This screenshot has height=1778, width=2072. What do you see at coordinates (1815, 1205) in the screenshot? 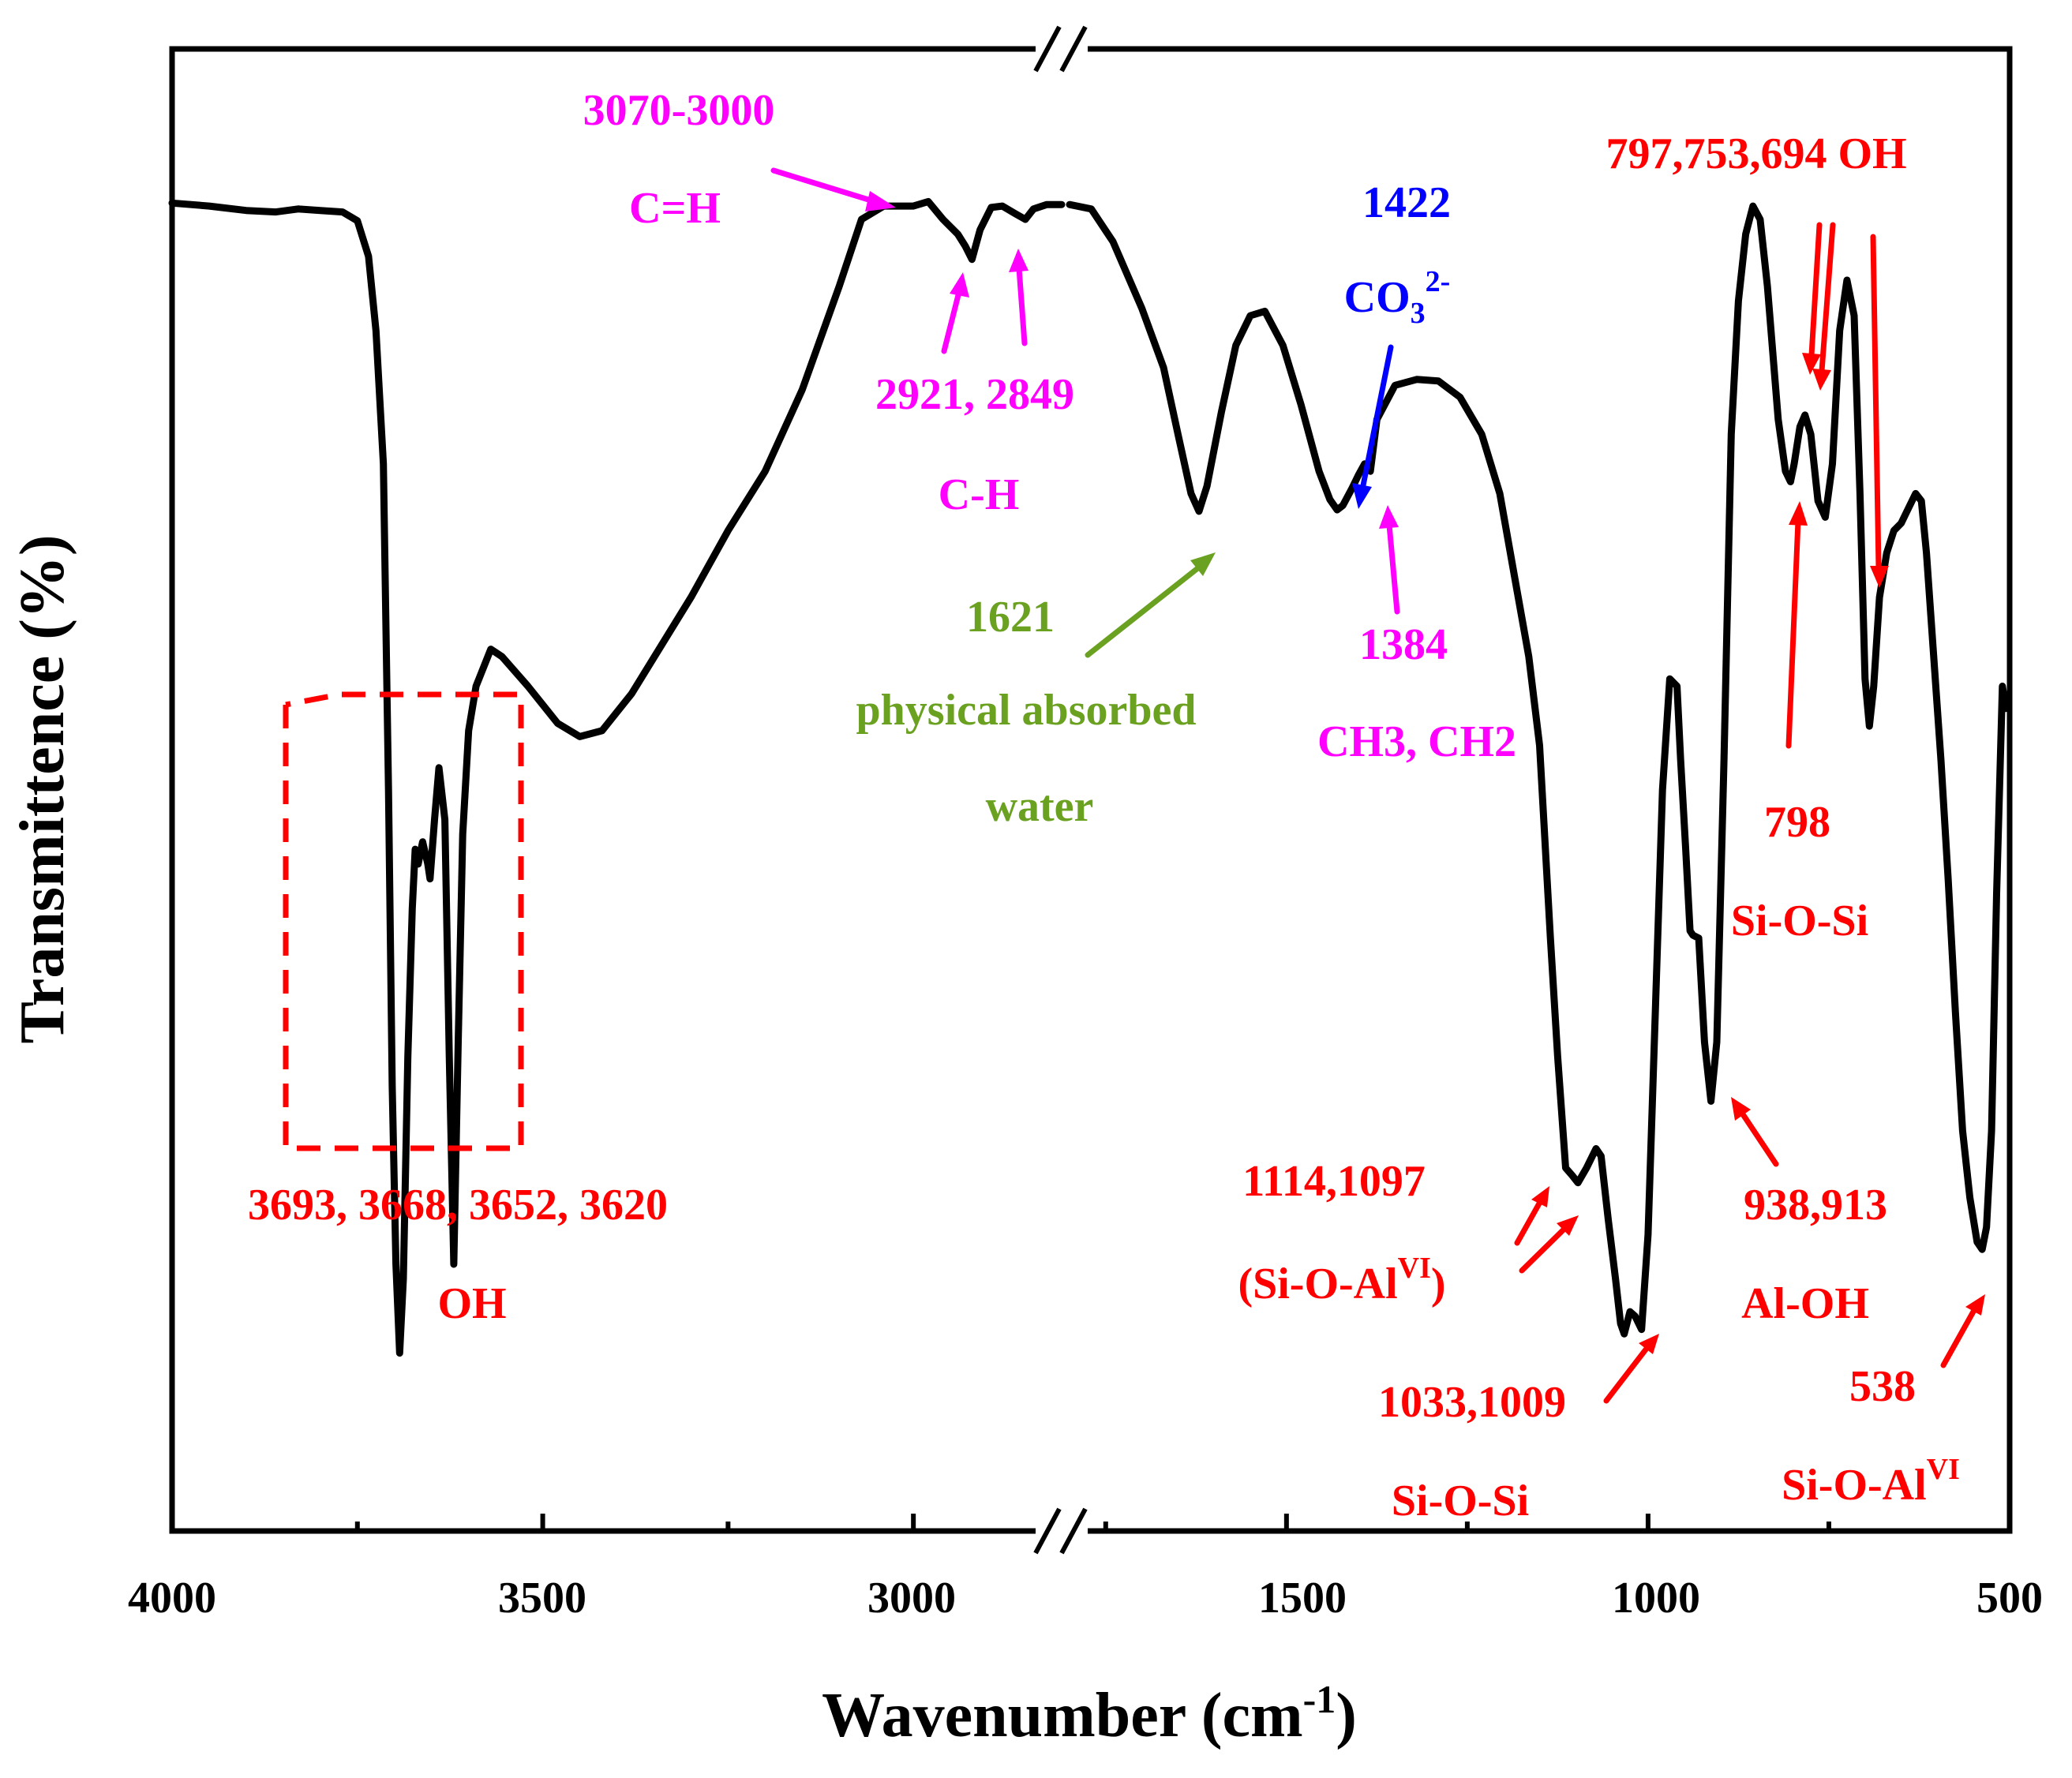
I see `label-938-913: 938,913` at bounding box center [1815, 1205].